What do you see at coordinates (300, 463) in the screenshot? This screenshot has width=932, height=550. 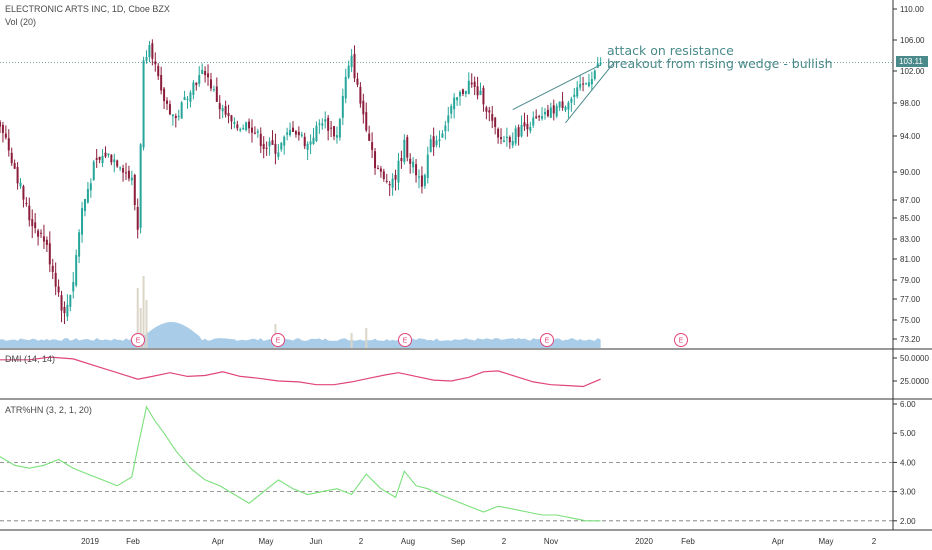 I see `atr-line` at bounding box center [300, 463].